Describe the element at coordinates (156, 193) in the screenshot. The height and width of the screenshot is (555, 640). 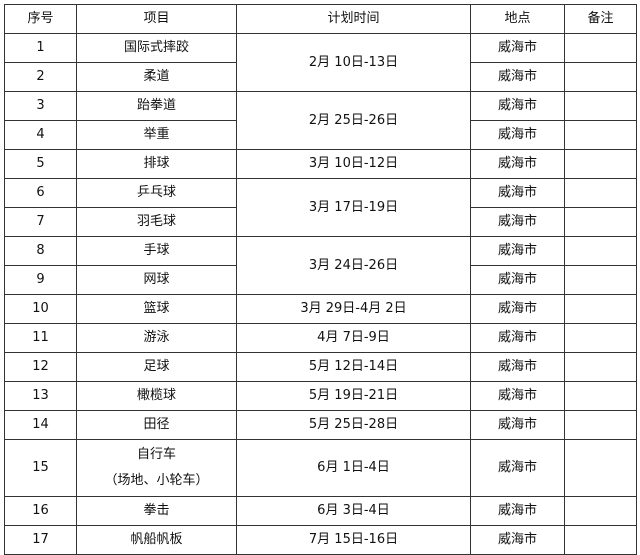
I see `cell-item: 乒乓球` at that location.